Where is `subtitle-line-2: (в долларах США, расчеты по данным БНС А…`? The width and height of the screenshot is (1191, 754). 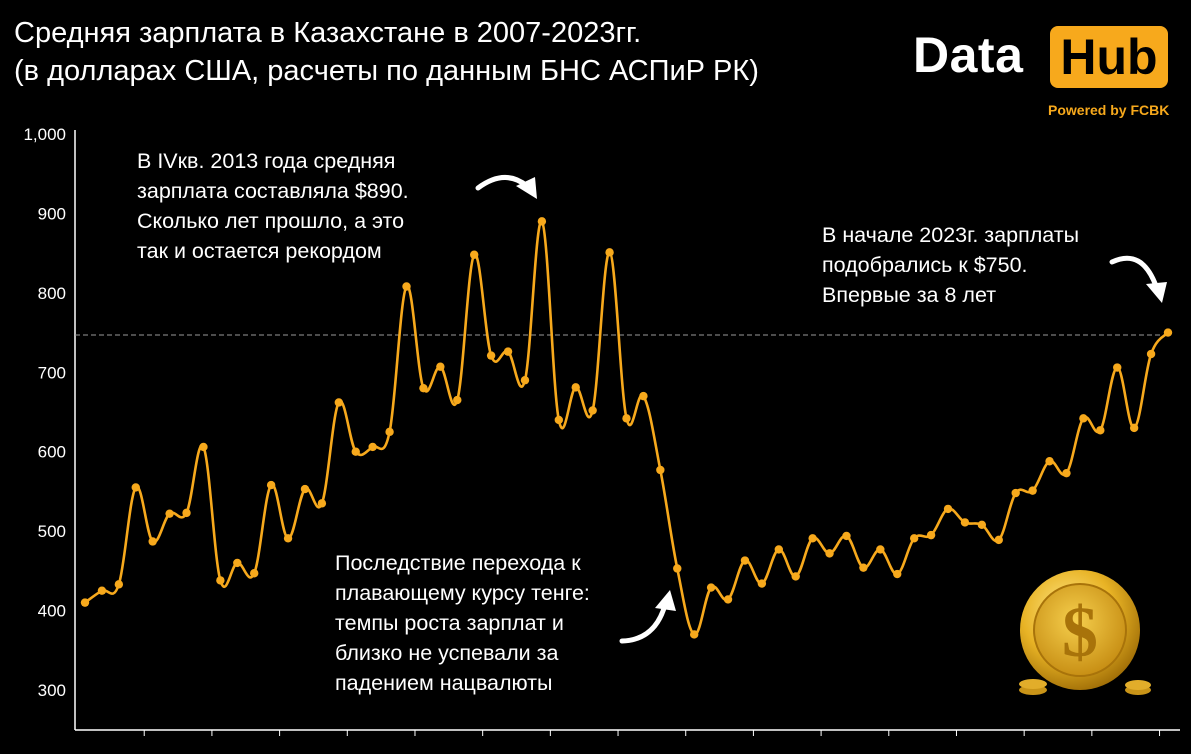 subtitle-line-2: (в долларах США, расчеты по данным БНС А… is located at coordinates (386, 71).